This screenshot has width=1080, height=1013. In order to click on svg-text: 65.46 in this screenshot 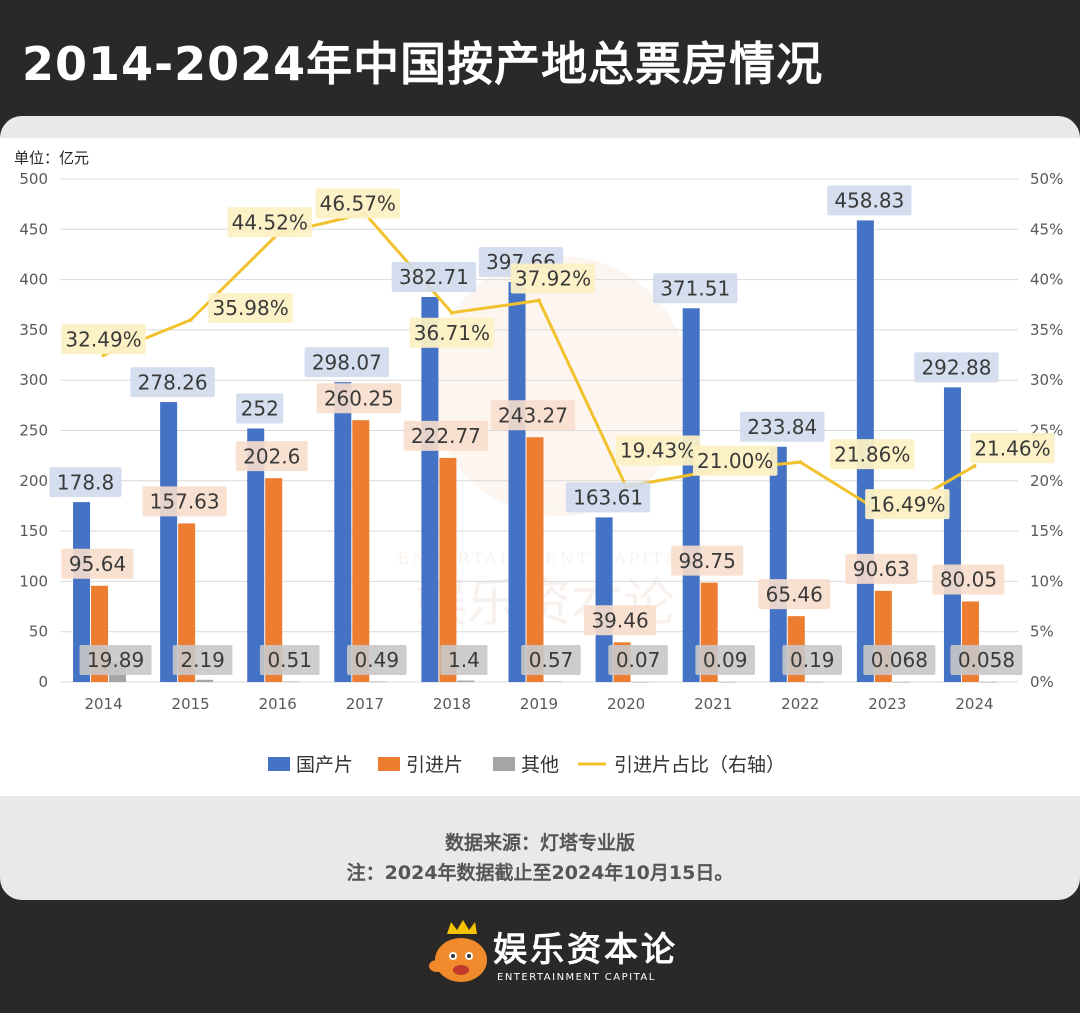, I will do `click(794, 594)`.